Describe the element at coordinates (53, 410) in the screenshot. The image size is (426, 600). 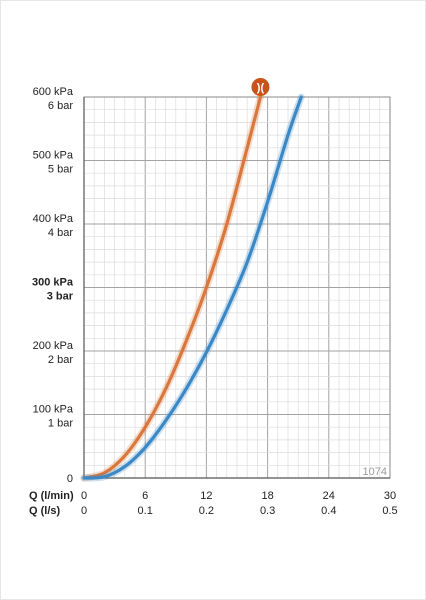
I see `y-tick-label-kpa: 100 kPa` at that location.